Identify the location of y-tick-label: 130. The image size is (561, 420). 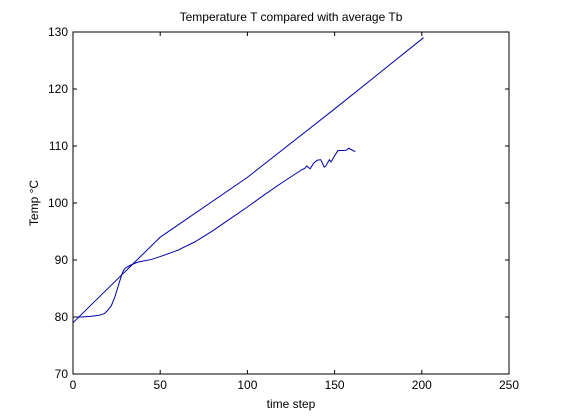
(58, 32).